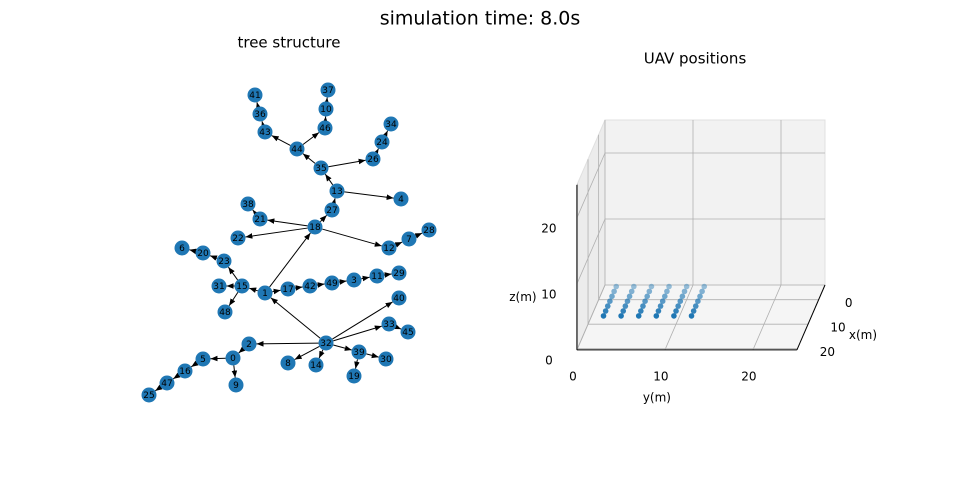 The height and width of the screenshot is (480, 960). What do you see at coordinates (549, 360) in the screenshot?
I see `z-tick-label: 0` at bounding box center [549, 360].